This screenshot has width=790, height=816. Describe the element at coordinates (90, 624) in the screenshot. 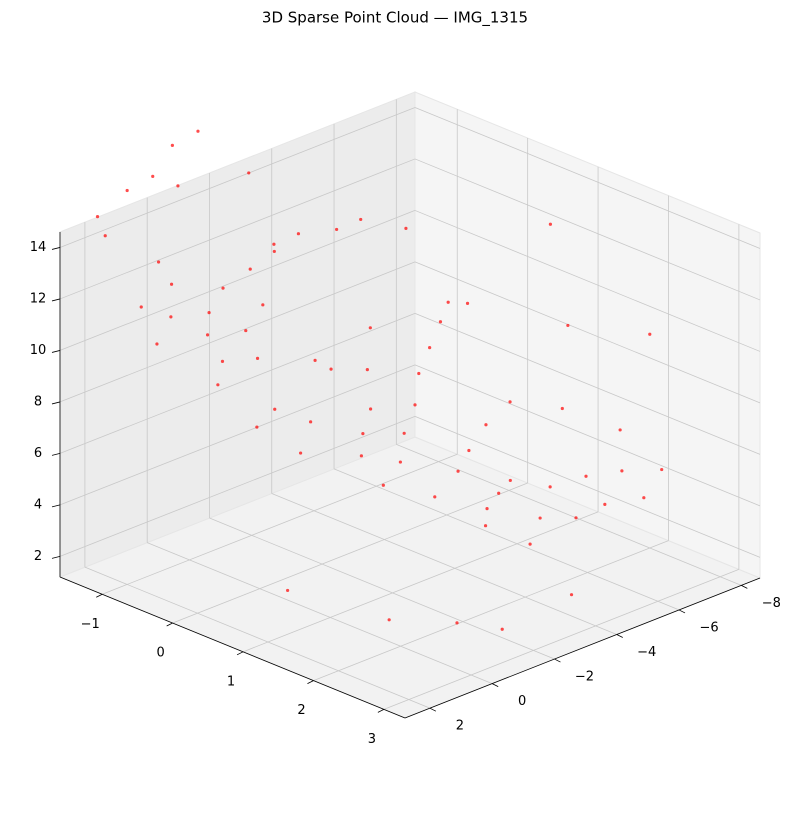

I see `y-tick-label: −1` at that location.